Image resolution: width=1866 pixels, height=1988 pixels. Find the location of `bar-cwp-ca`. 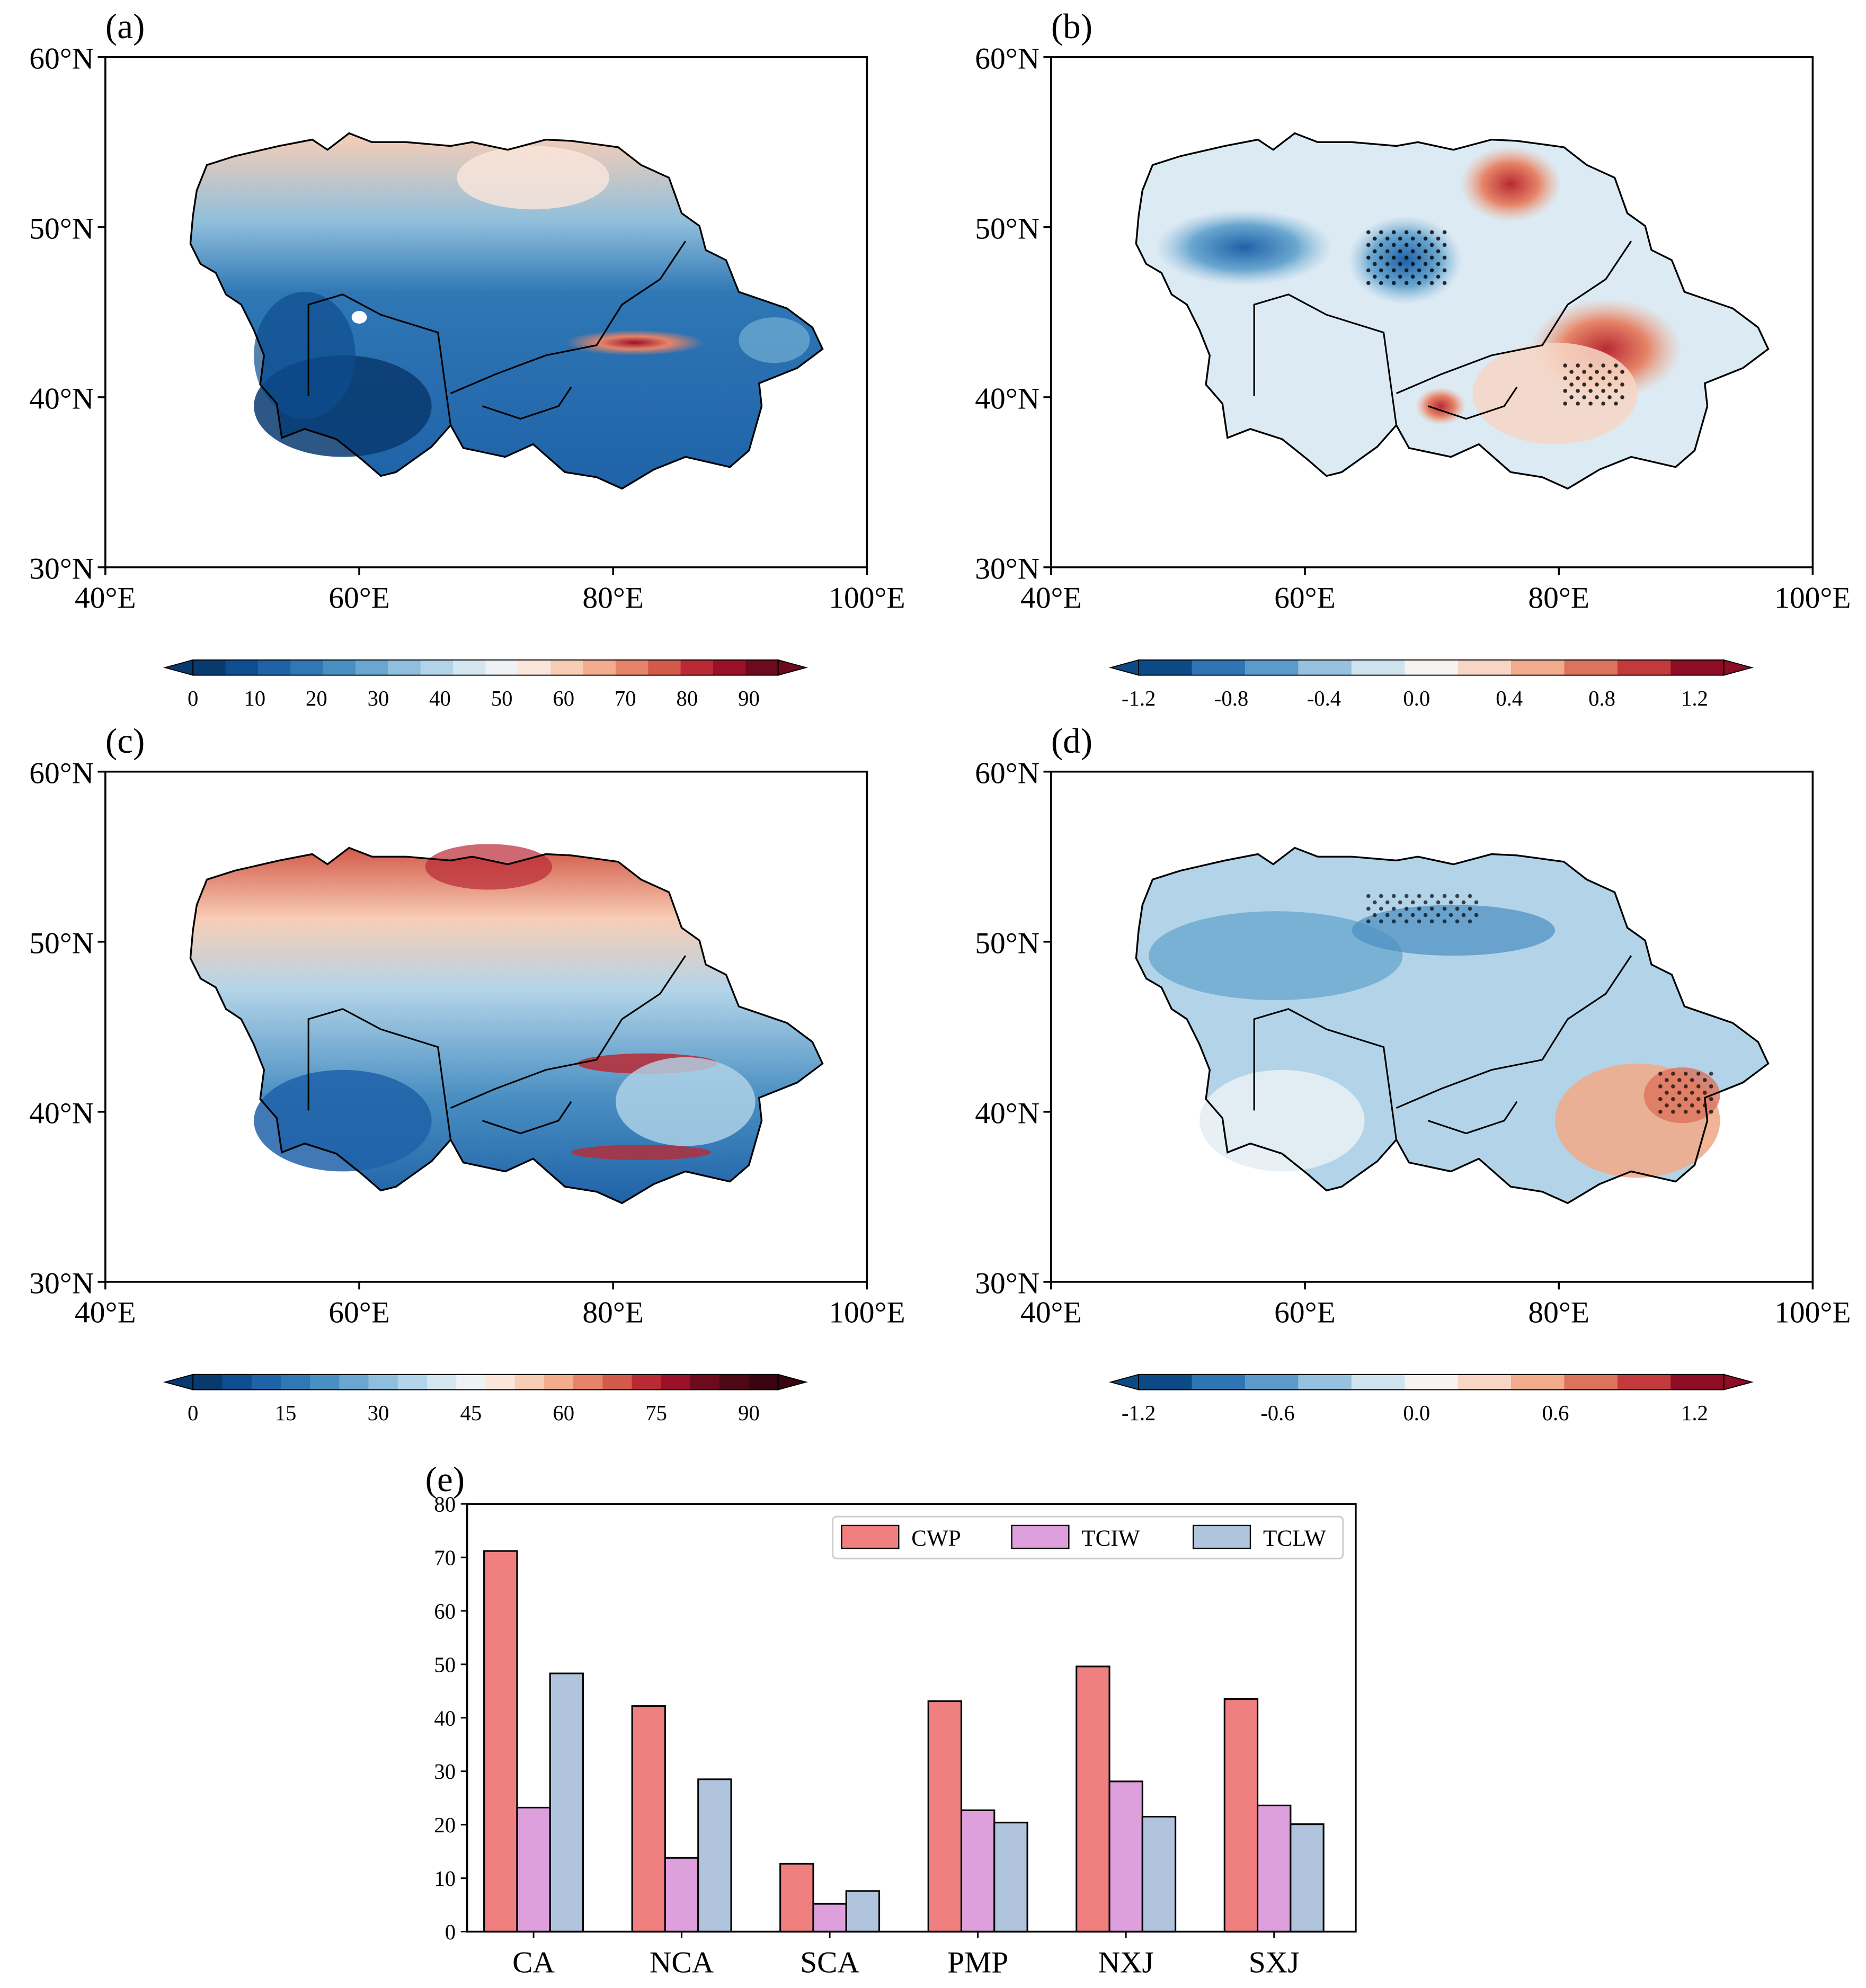

bar-cwp-ca is located at coordinates (500, 1742).